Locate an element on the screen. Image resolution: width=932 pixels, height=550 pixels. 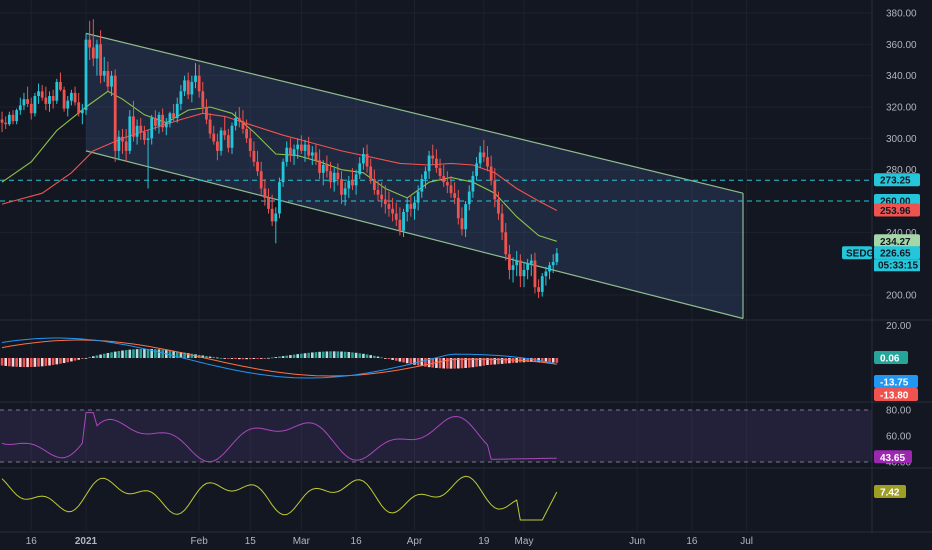
date-axis: 16 2021 Feb 15 Mar 16 Apr 19 May Jun 16 Jul is located at coordinates (389, 541).